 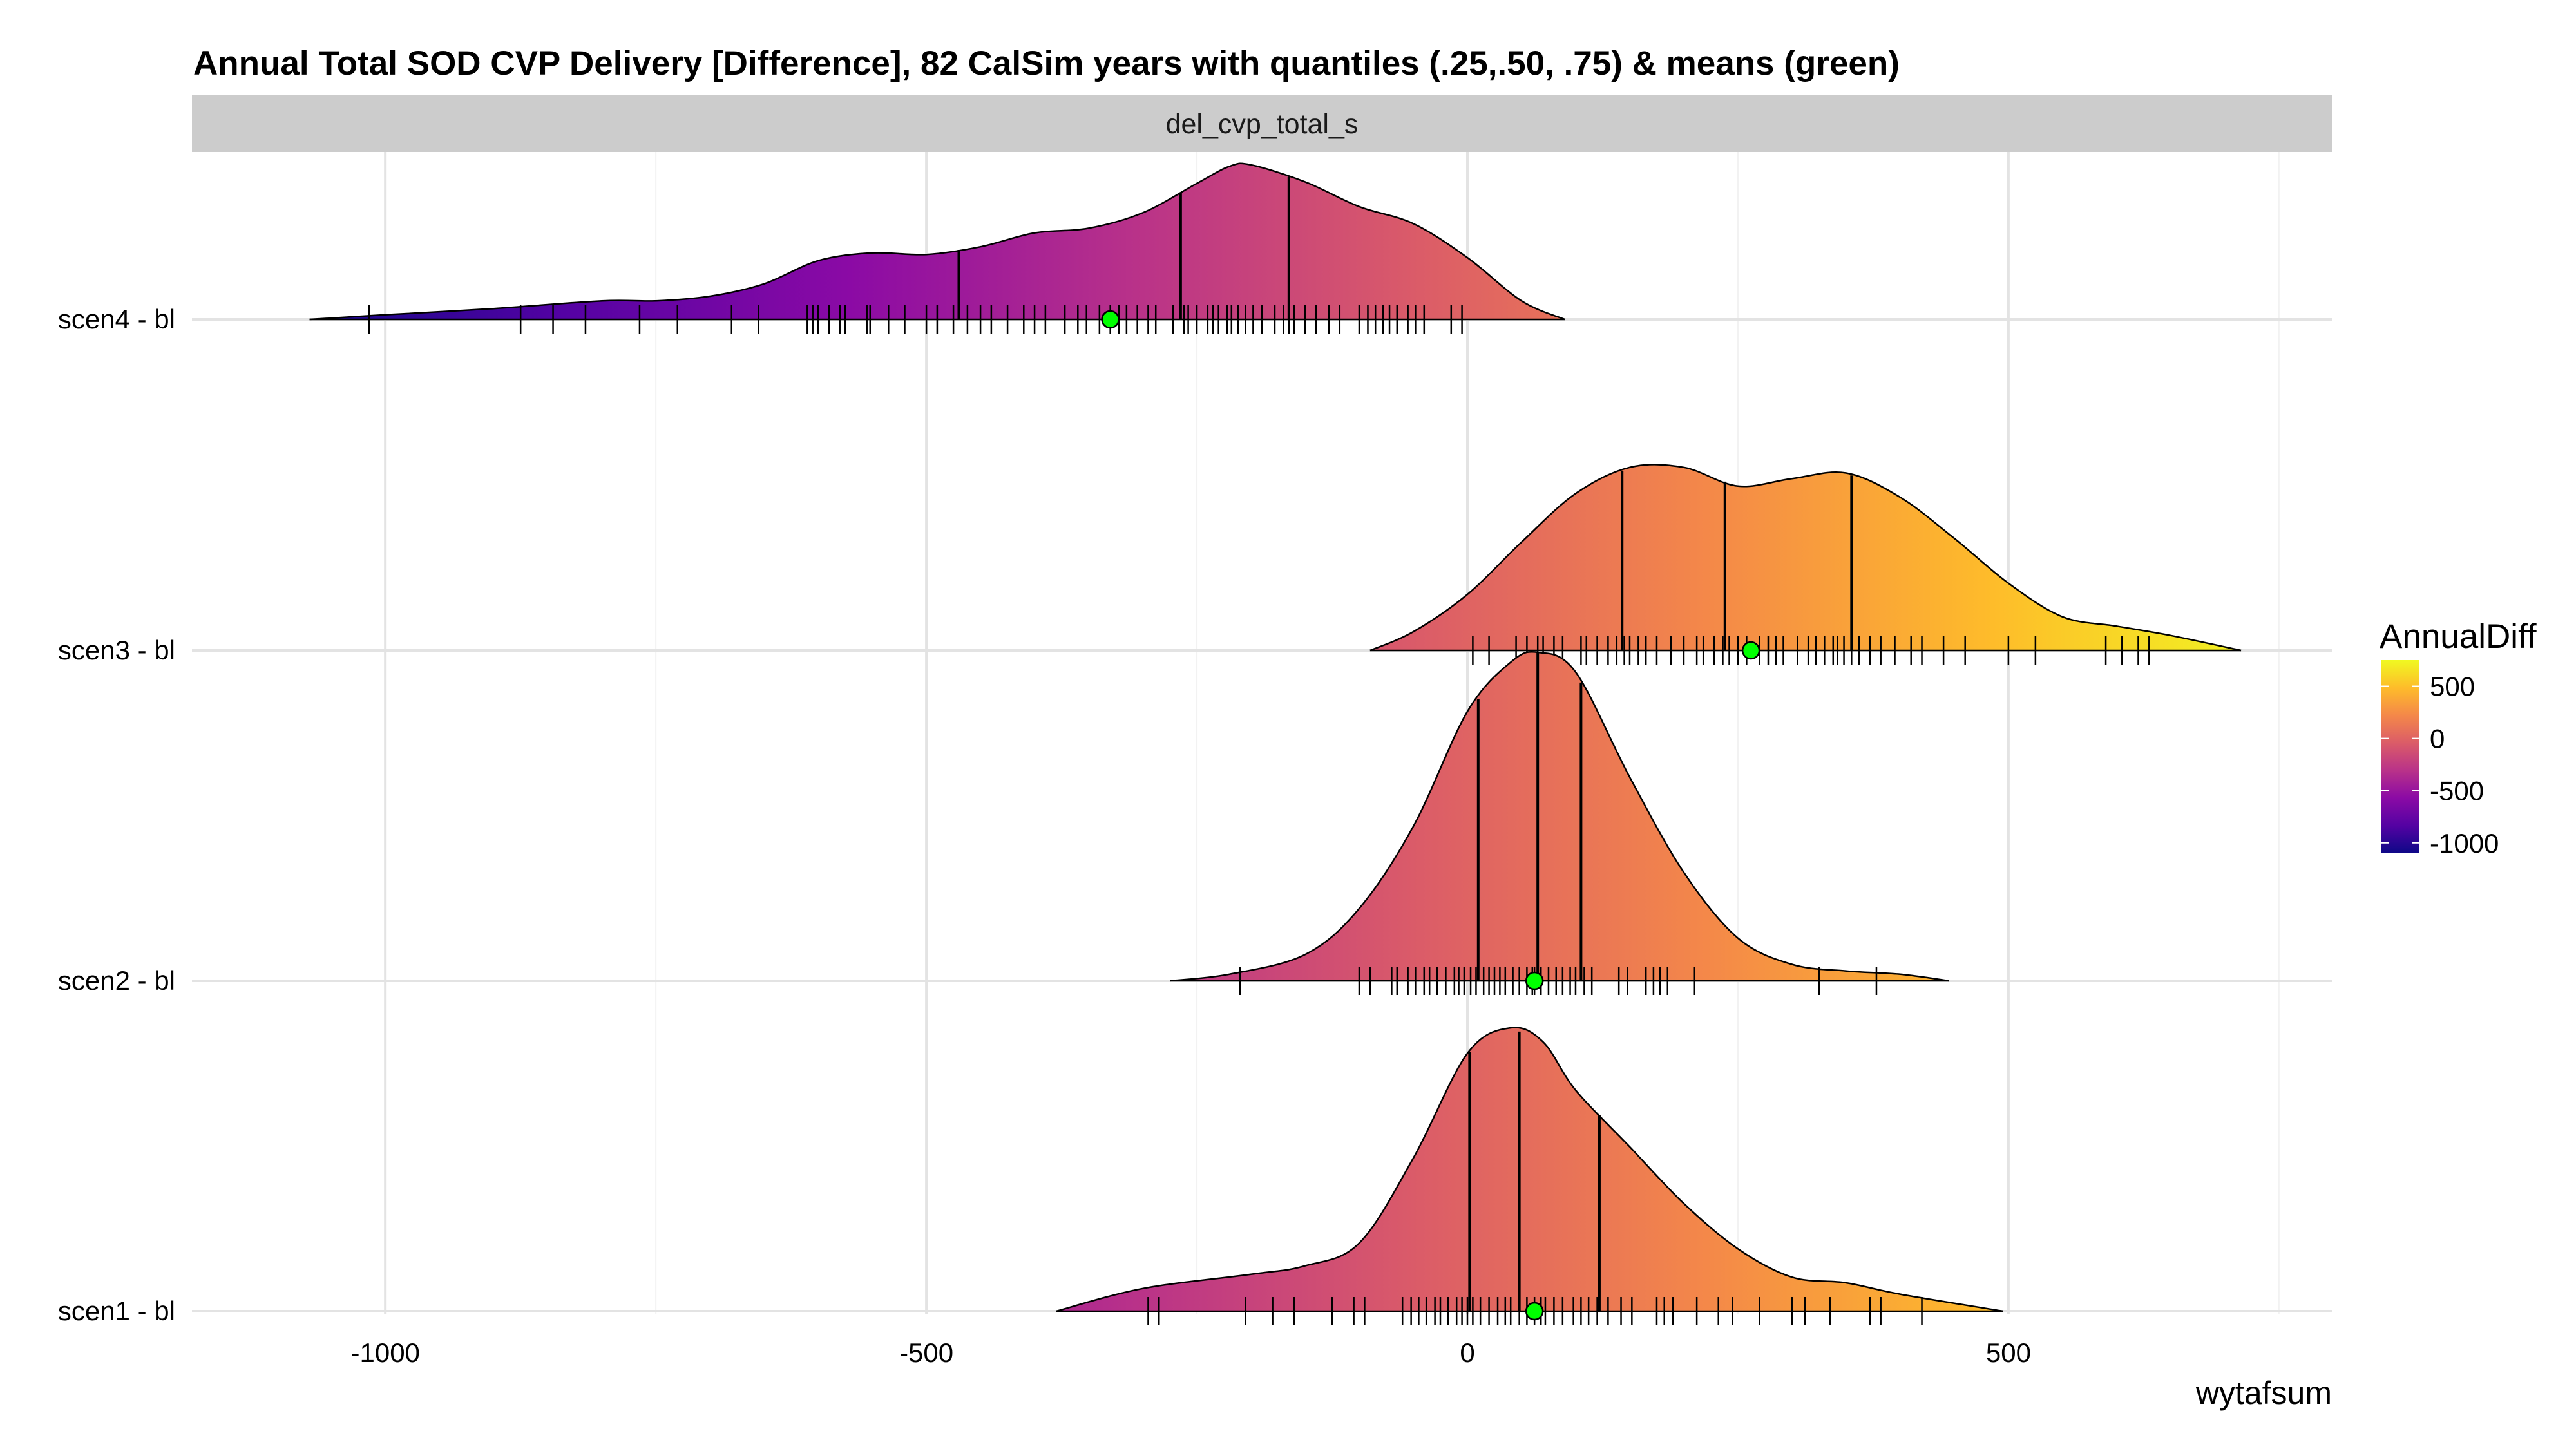 I want to click on legend-title: AnnualDiff, so click(x=2458, y=637).